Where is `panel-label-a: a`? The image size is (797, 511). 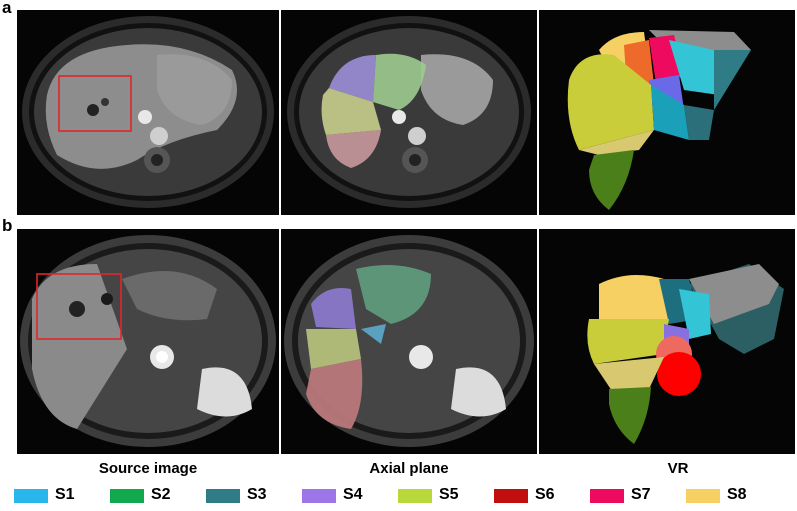 panel-label-a: a is located at coordinates (7, 8).